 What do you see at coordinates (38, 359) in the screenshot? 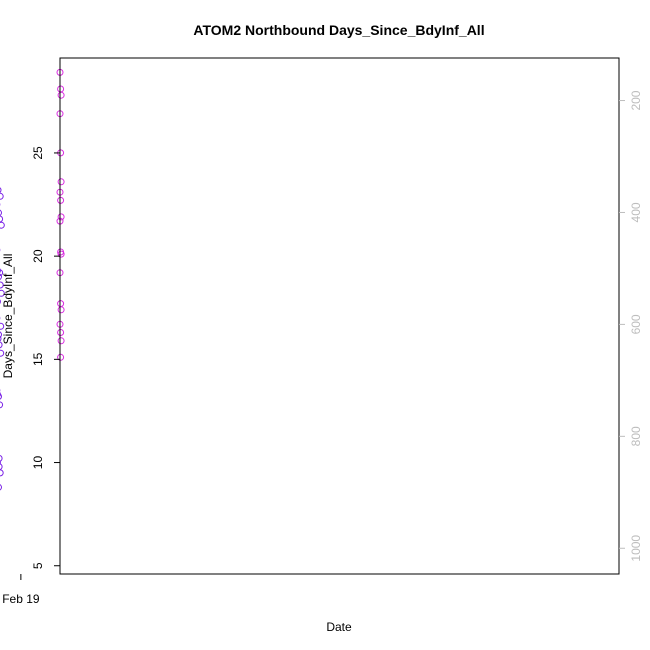
I see `y-tick-label: 15` at bounding box center [38, 359].